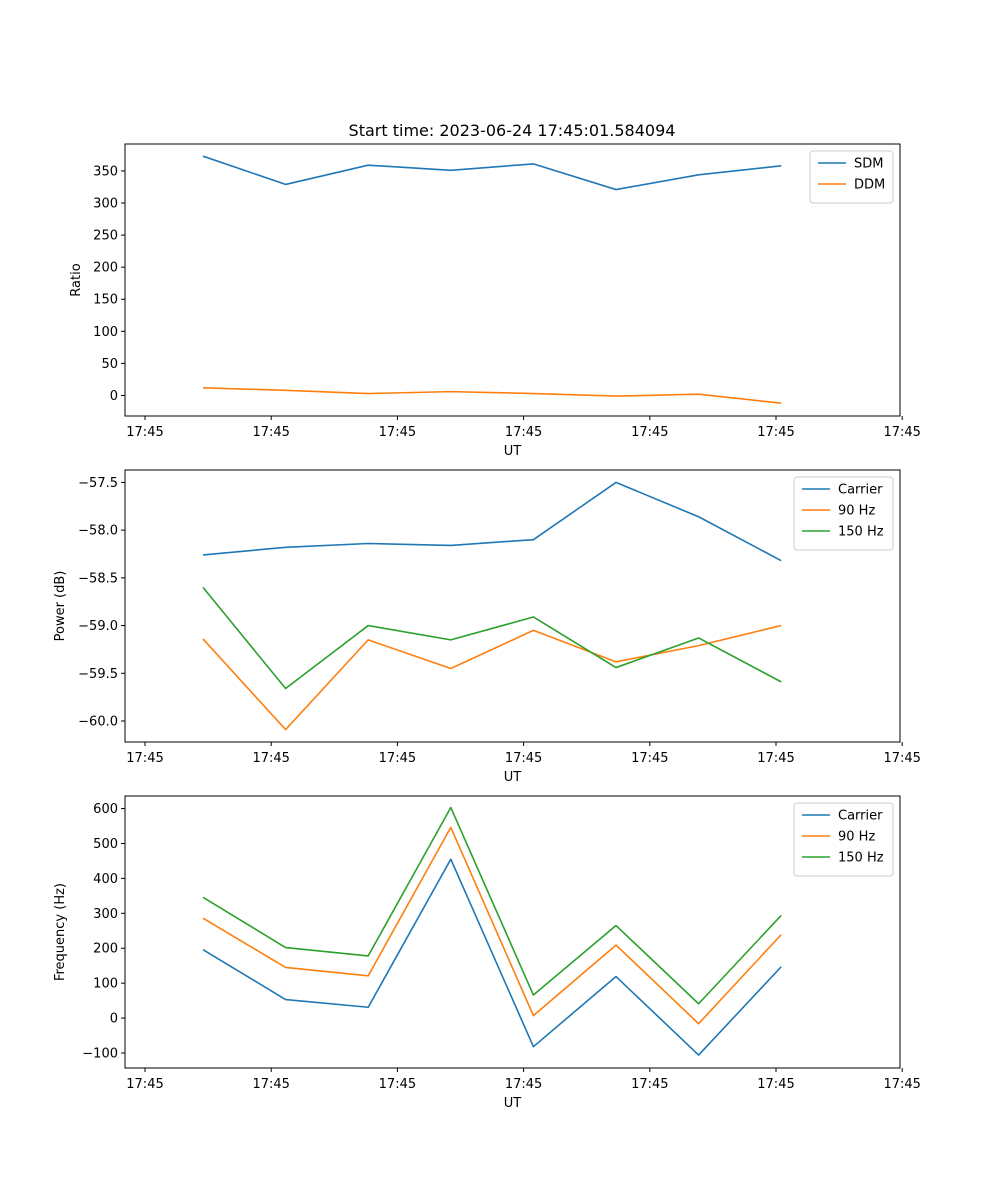 This screenshot has height=1200, width=1000. Describe the element at coordinates (76, 279) in the screenshot. I see `y-axis-label: Ratio` at that location.